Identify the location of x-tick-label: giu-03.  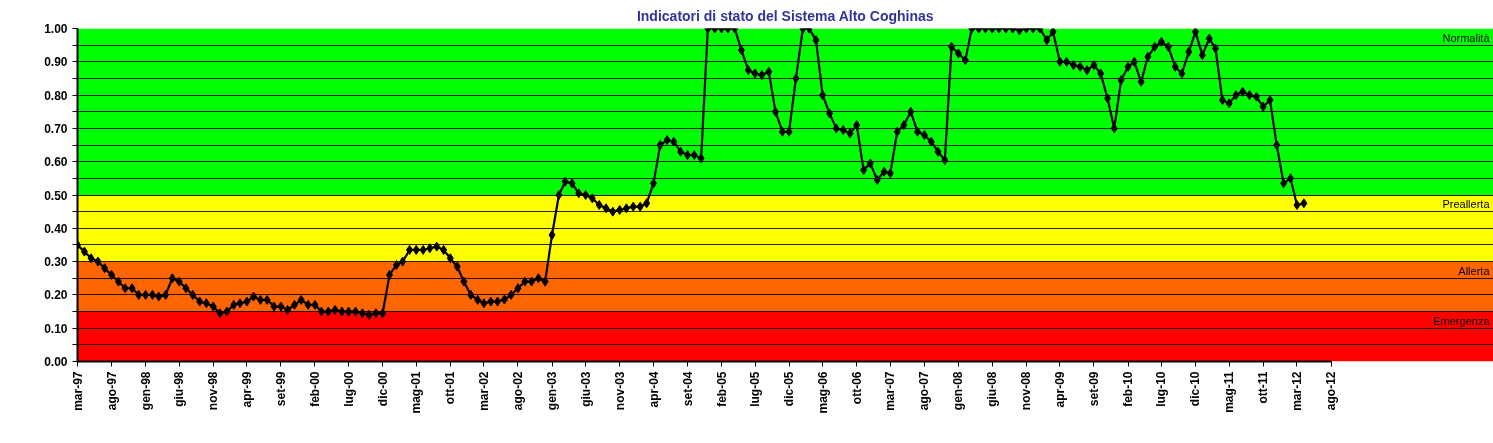
(585, 389).